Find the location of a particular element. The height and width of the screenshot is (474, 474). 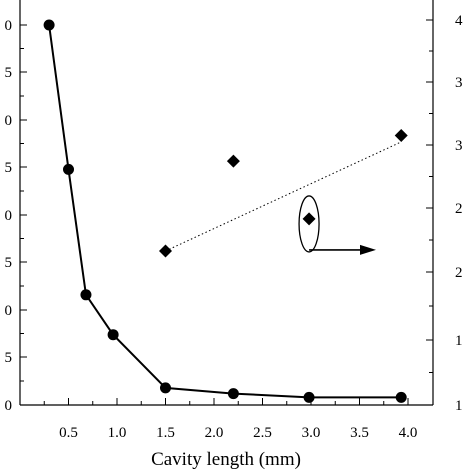

right-tick-label: 4 is located at coordinates (459, 21).